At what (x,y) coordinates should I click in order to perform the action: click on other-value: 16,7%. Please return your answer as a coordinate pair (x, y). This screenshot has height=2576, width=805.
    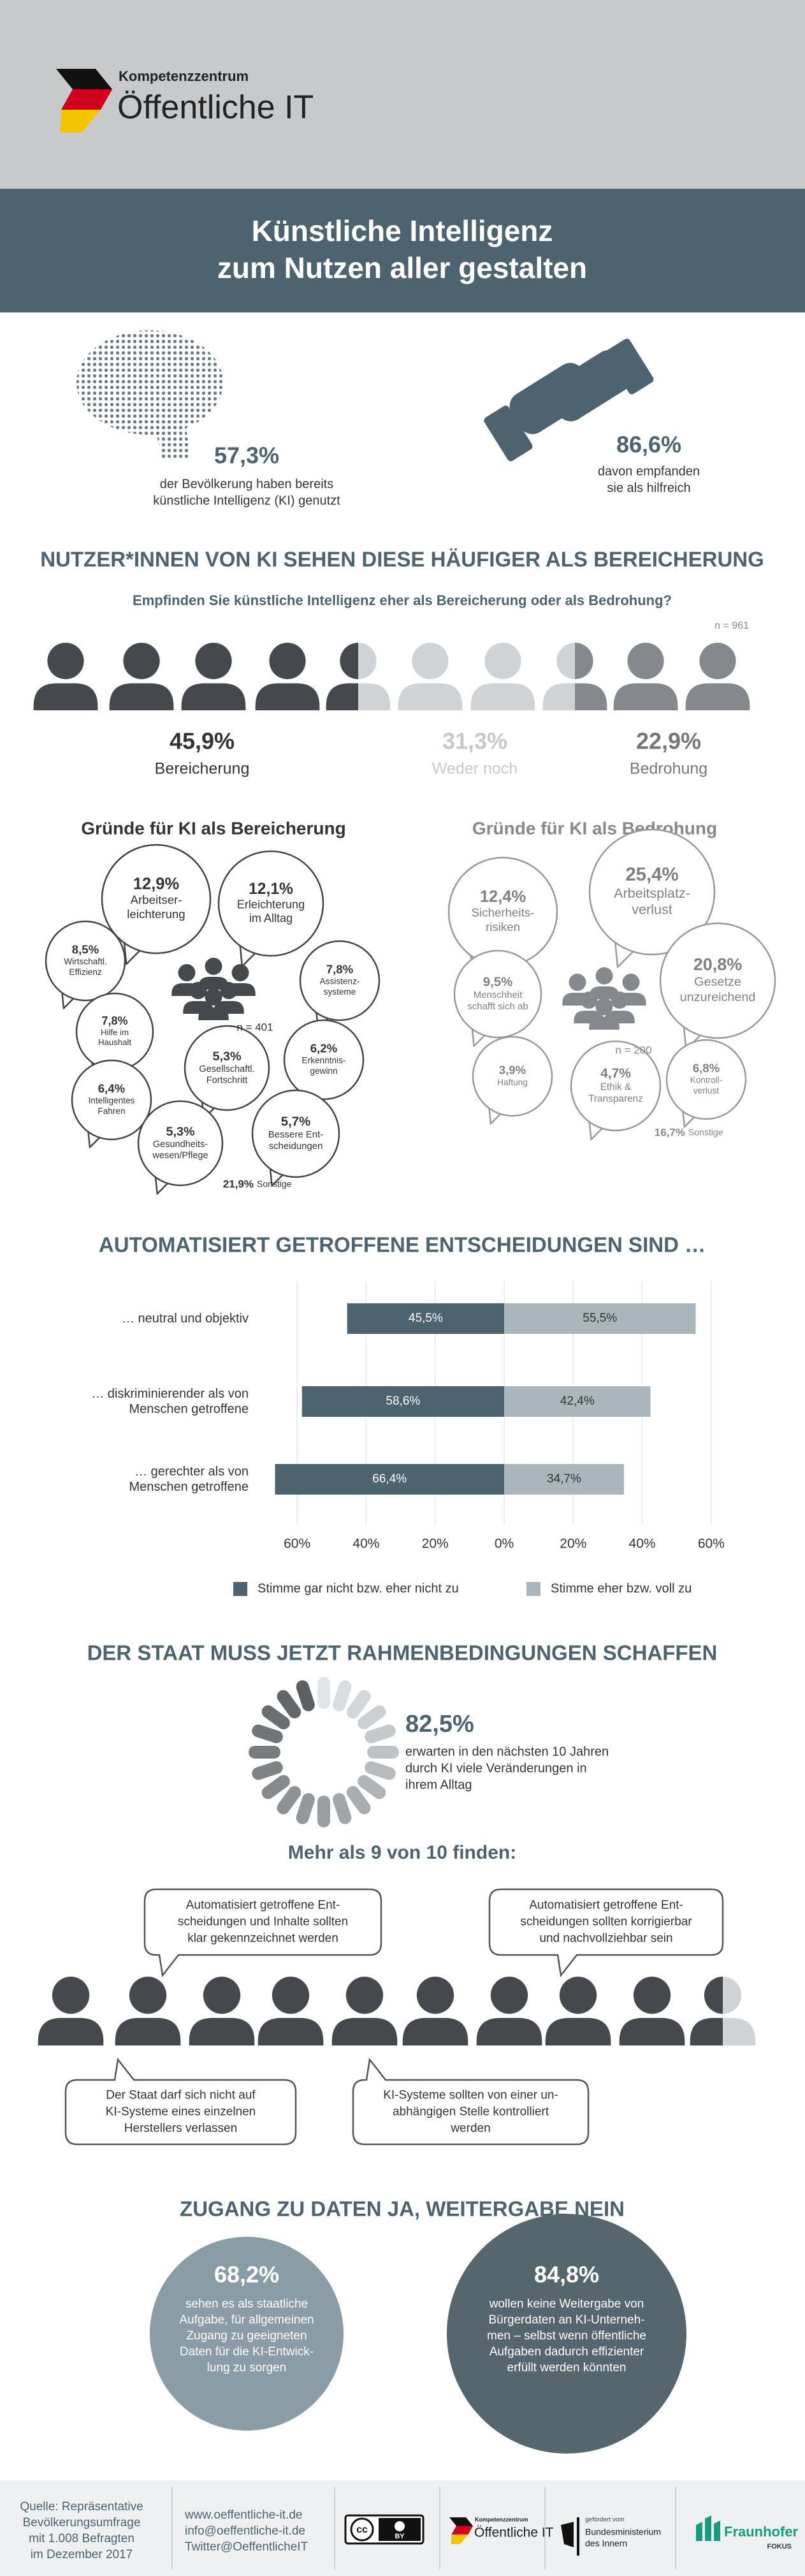
    Looking at the image, I should click on (670, 1132).